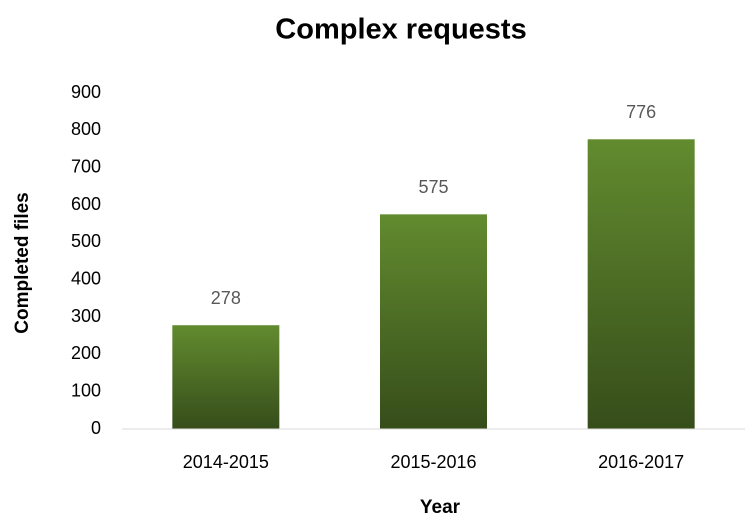  Describe the element at coordinates (86, 204) in the screenshot. I see `y-tick-label: 600` at that location.